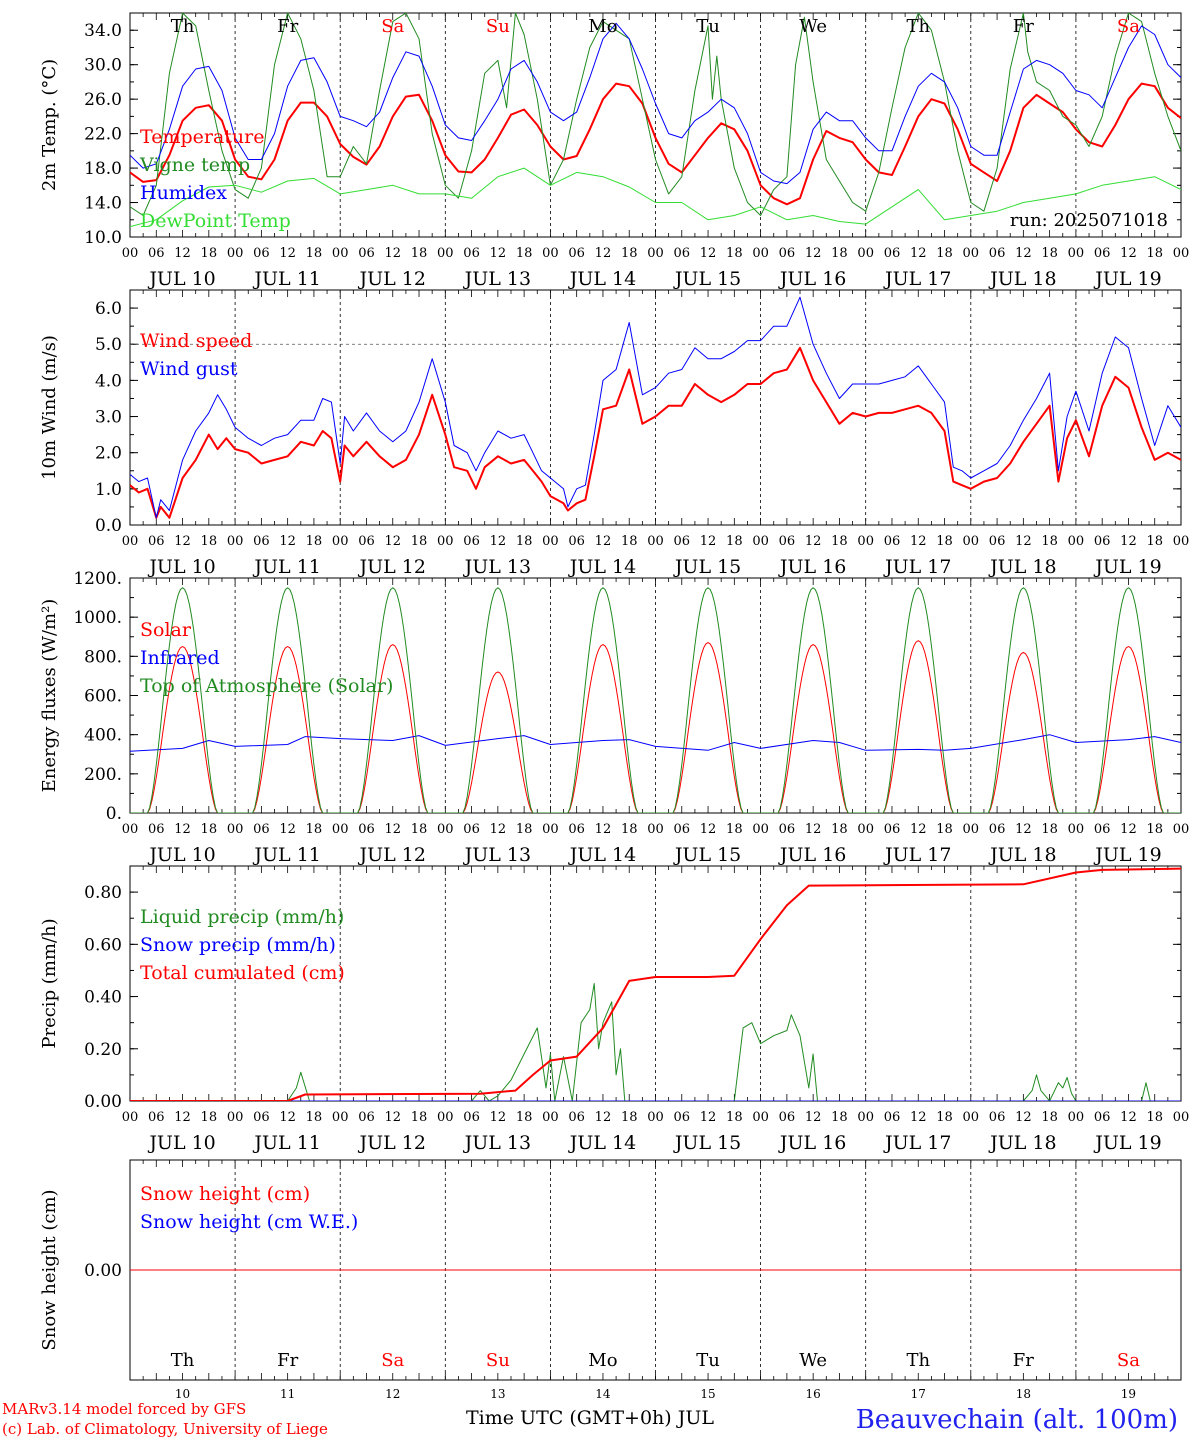  I want to click on series-humidex, so click(655, 103).